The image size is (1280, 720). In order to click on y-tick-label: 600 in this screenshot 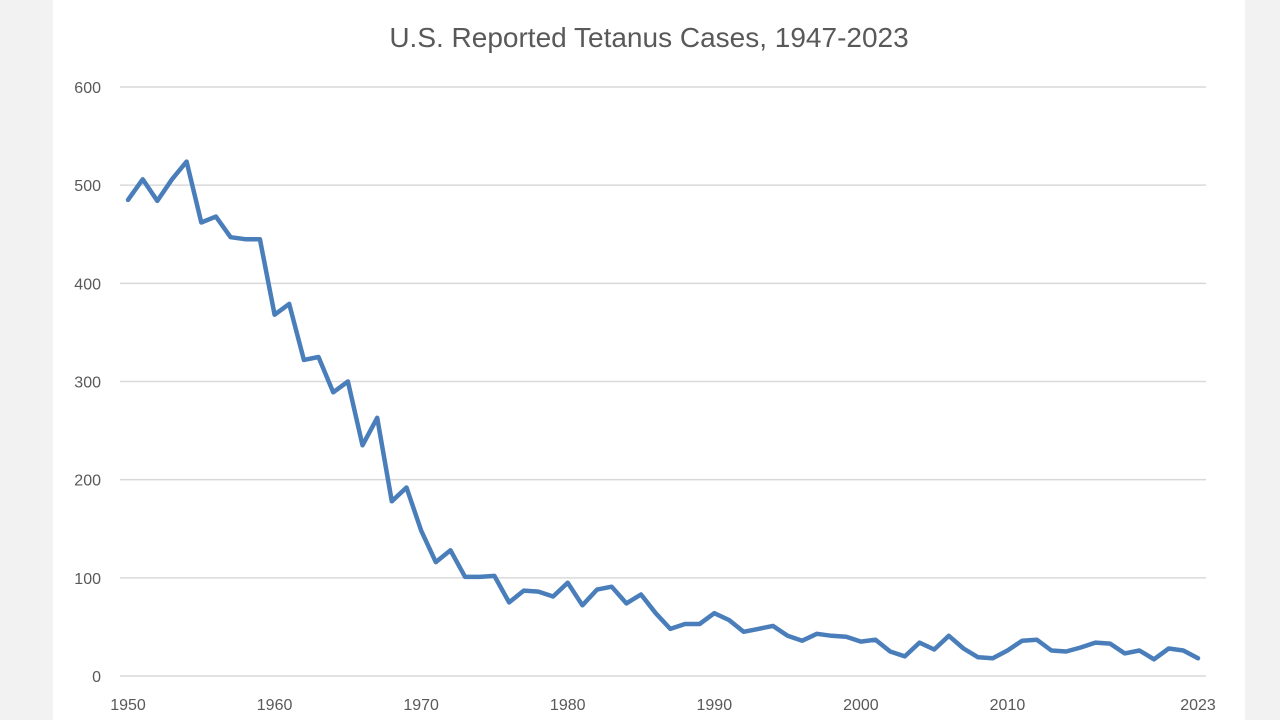, I will do `click(87, 88)`.